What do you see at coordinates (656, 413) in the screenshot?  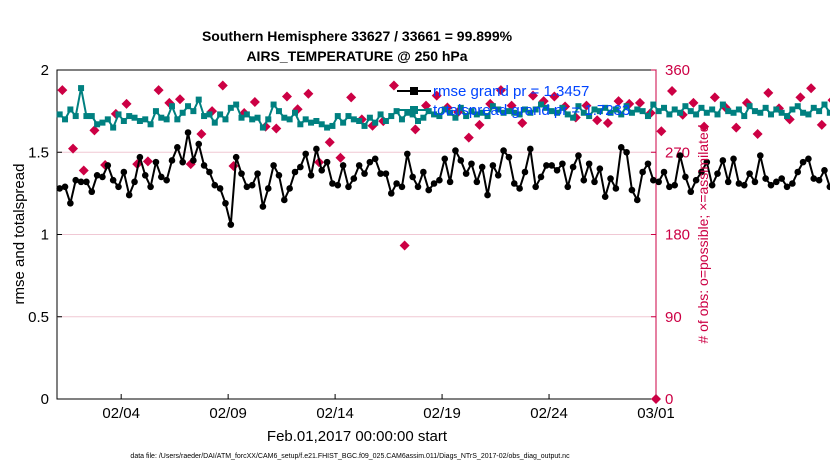 I see `x-tick-label: 03/01` at bounding box center [656, 413].